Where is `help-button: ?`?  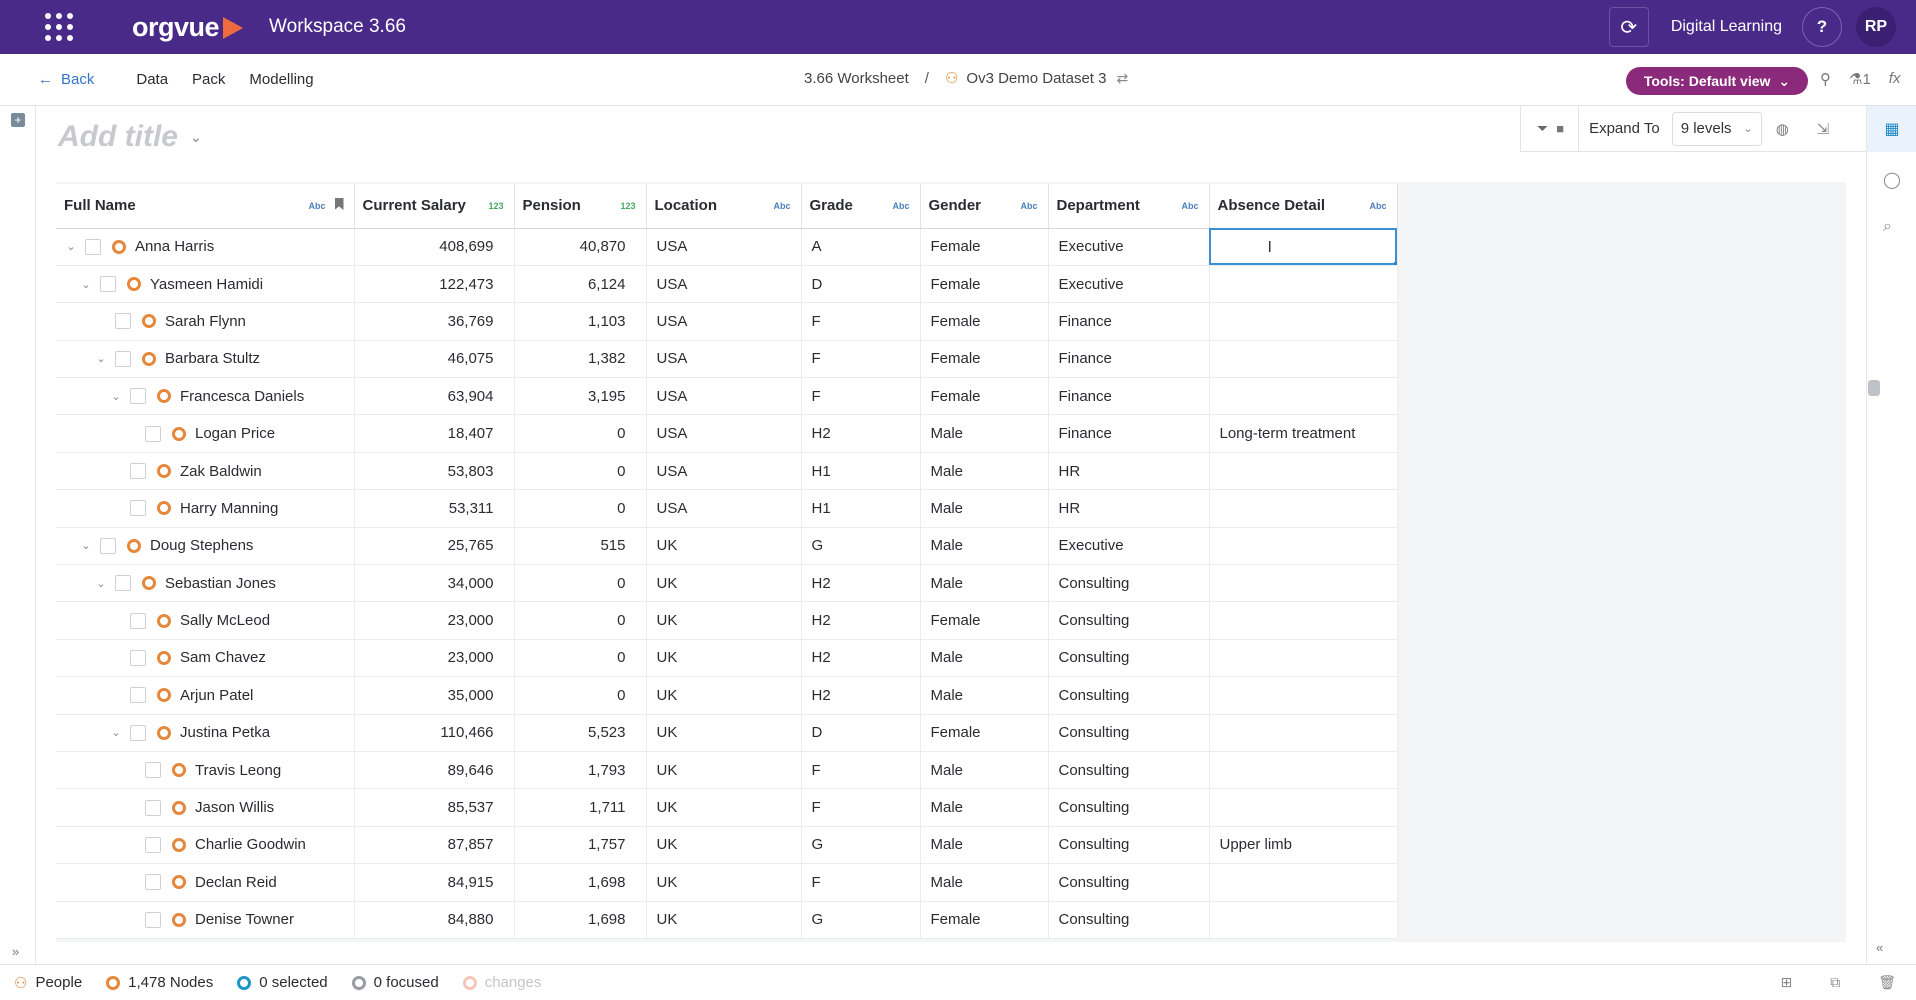
help-button: ? is located at coordinates (1822, 27).